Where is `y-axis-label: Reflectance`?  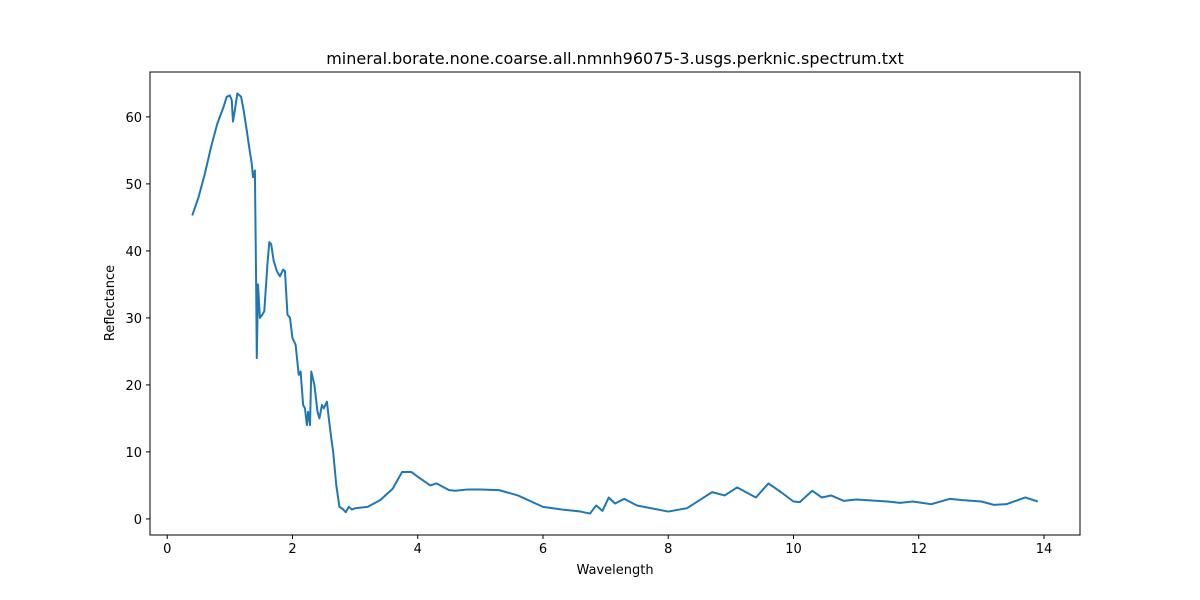
y-axis-label: Reflectance is located at coordinates (110, 303).